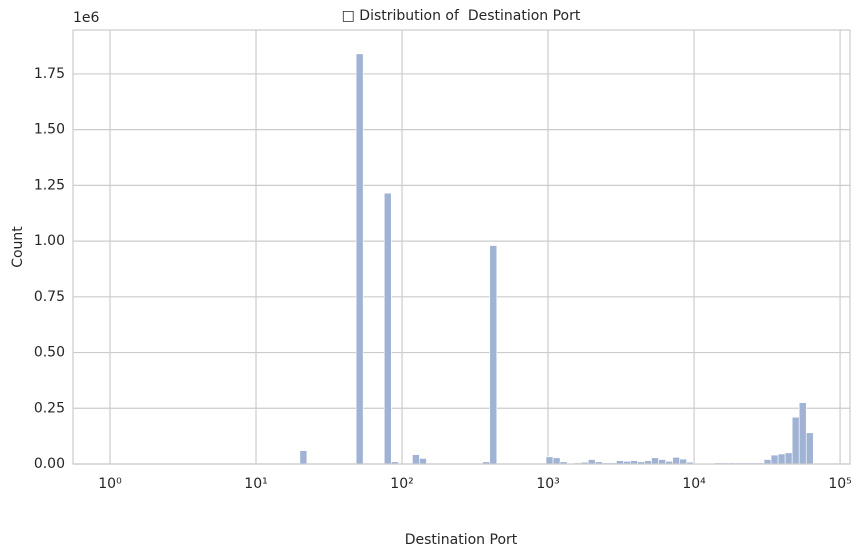 The image size is (862, 559). What do you see at coordinates (86, 18) in the screenshot?
I see `y-offset-label: 1e6` at bounding box center [86, 18].